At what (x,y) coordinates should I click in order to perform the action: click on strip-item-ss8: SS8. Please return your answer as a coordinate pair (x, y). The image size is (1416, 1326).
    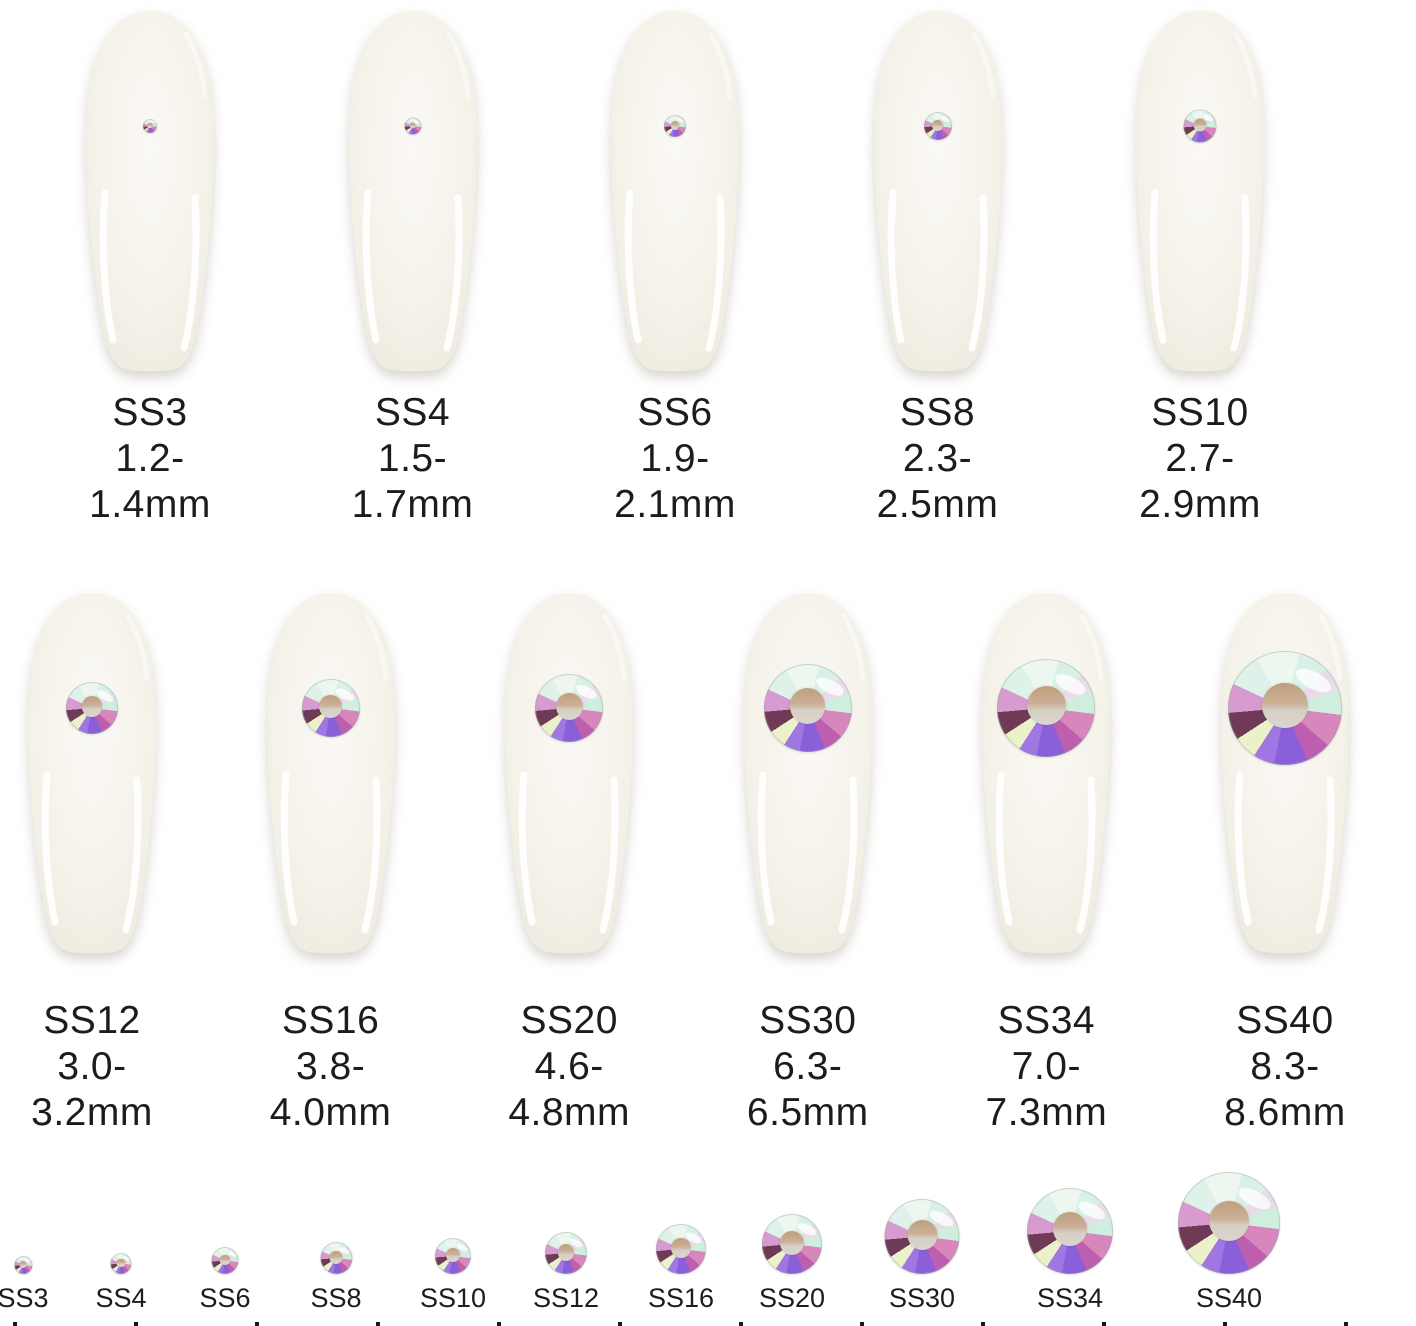
    Looking at the image, I should click on (336, 1277).